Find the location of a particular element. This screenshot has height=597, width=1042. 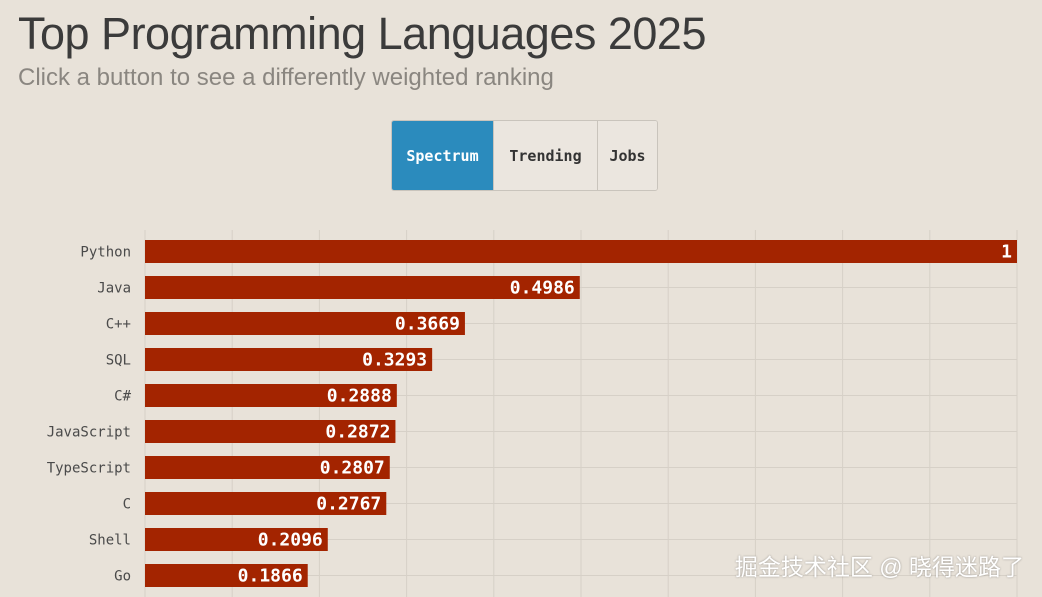

bar-sql is located at coordinates (289, 359).